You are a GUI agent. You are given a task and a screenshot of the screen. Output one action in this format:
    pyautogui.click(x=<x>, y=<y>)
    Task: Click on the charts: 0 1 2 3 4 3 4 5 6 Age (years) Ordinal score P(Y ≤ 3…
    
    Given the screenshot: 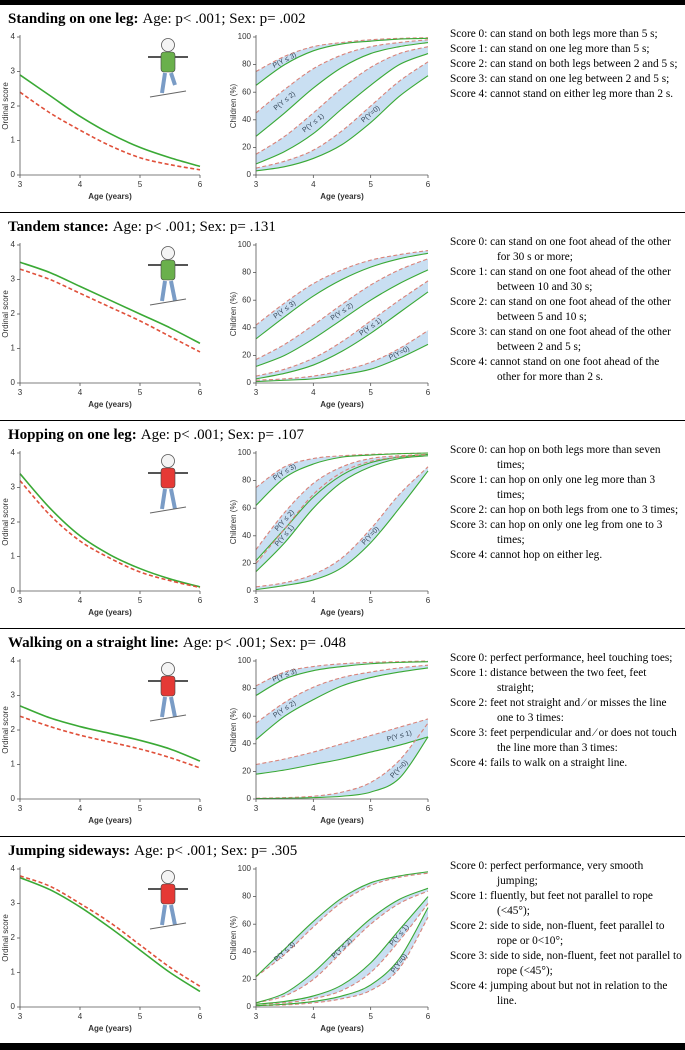 What is the action you would take?
    pyautogui.click(x=216, y=116)
    